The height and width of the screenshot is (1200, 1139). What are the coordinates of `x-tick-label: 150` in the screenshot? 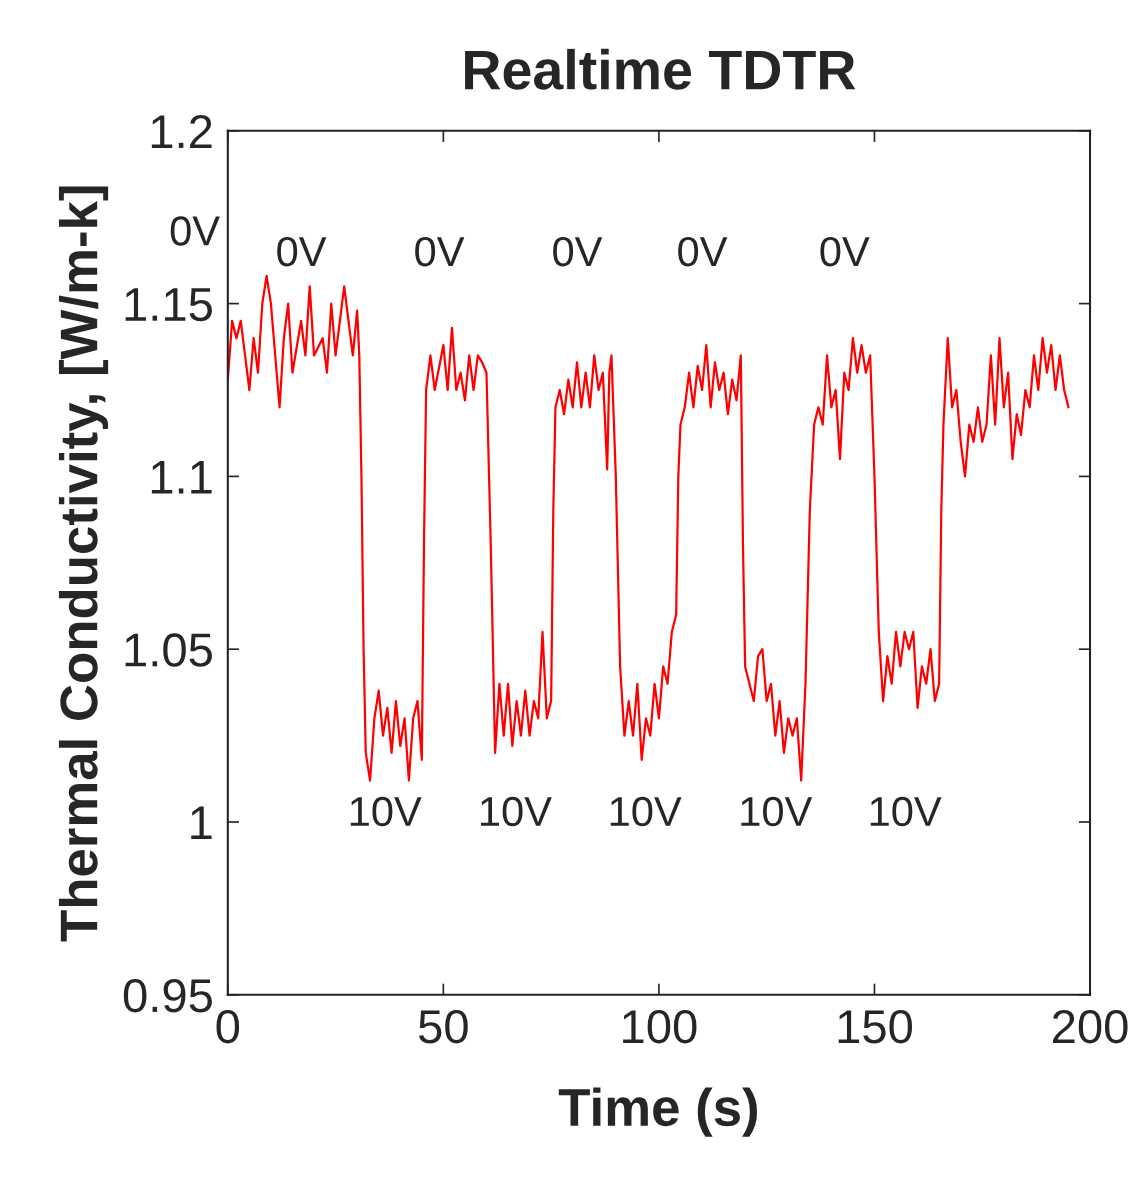 It's located at (875, 1026).